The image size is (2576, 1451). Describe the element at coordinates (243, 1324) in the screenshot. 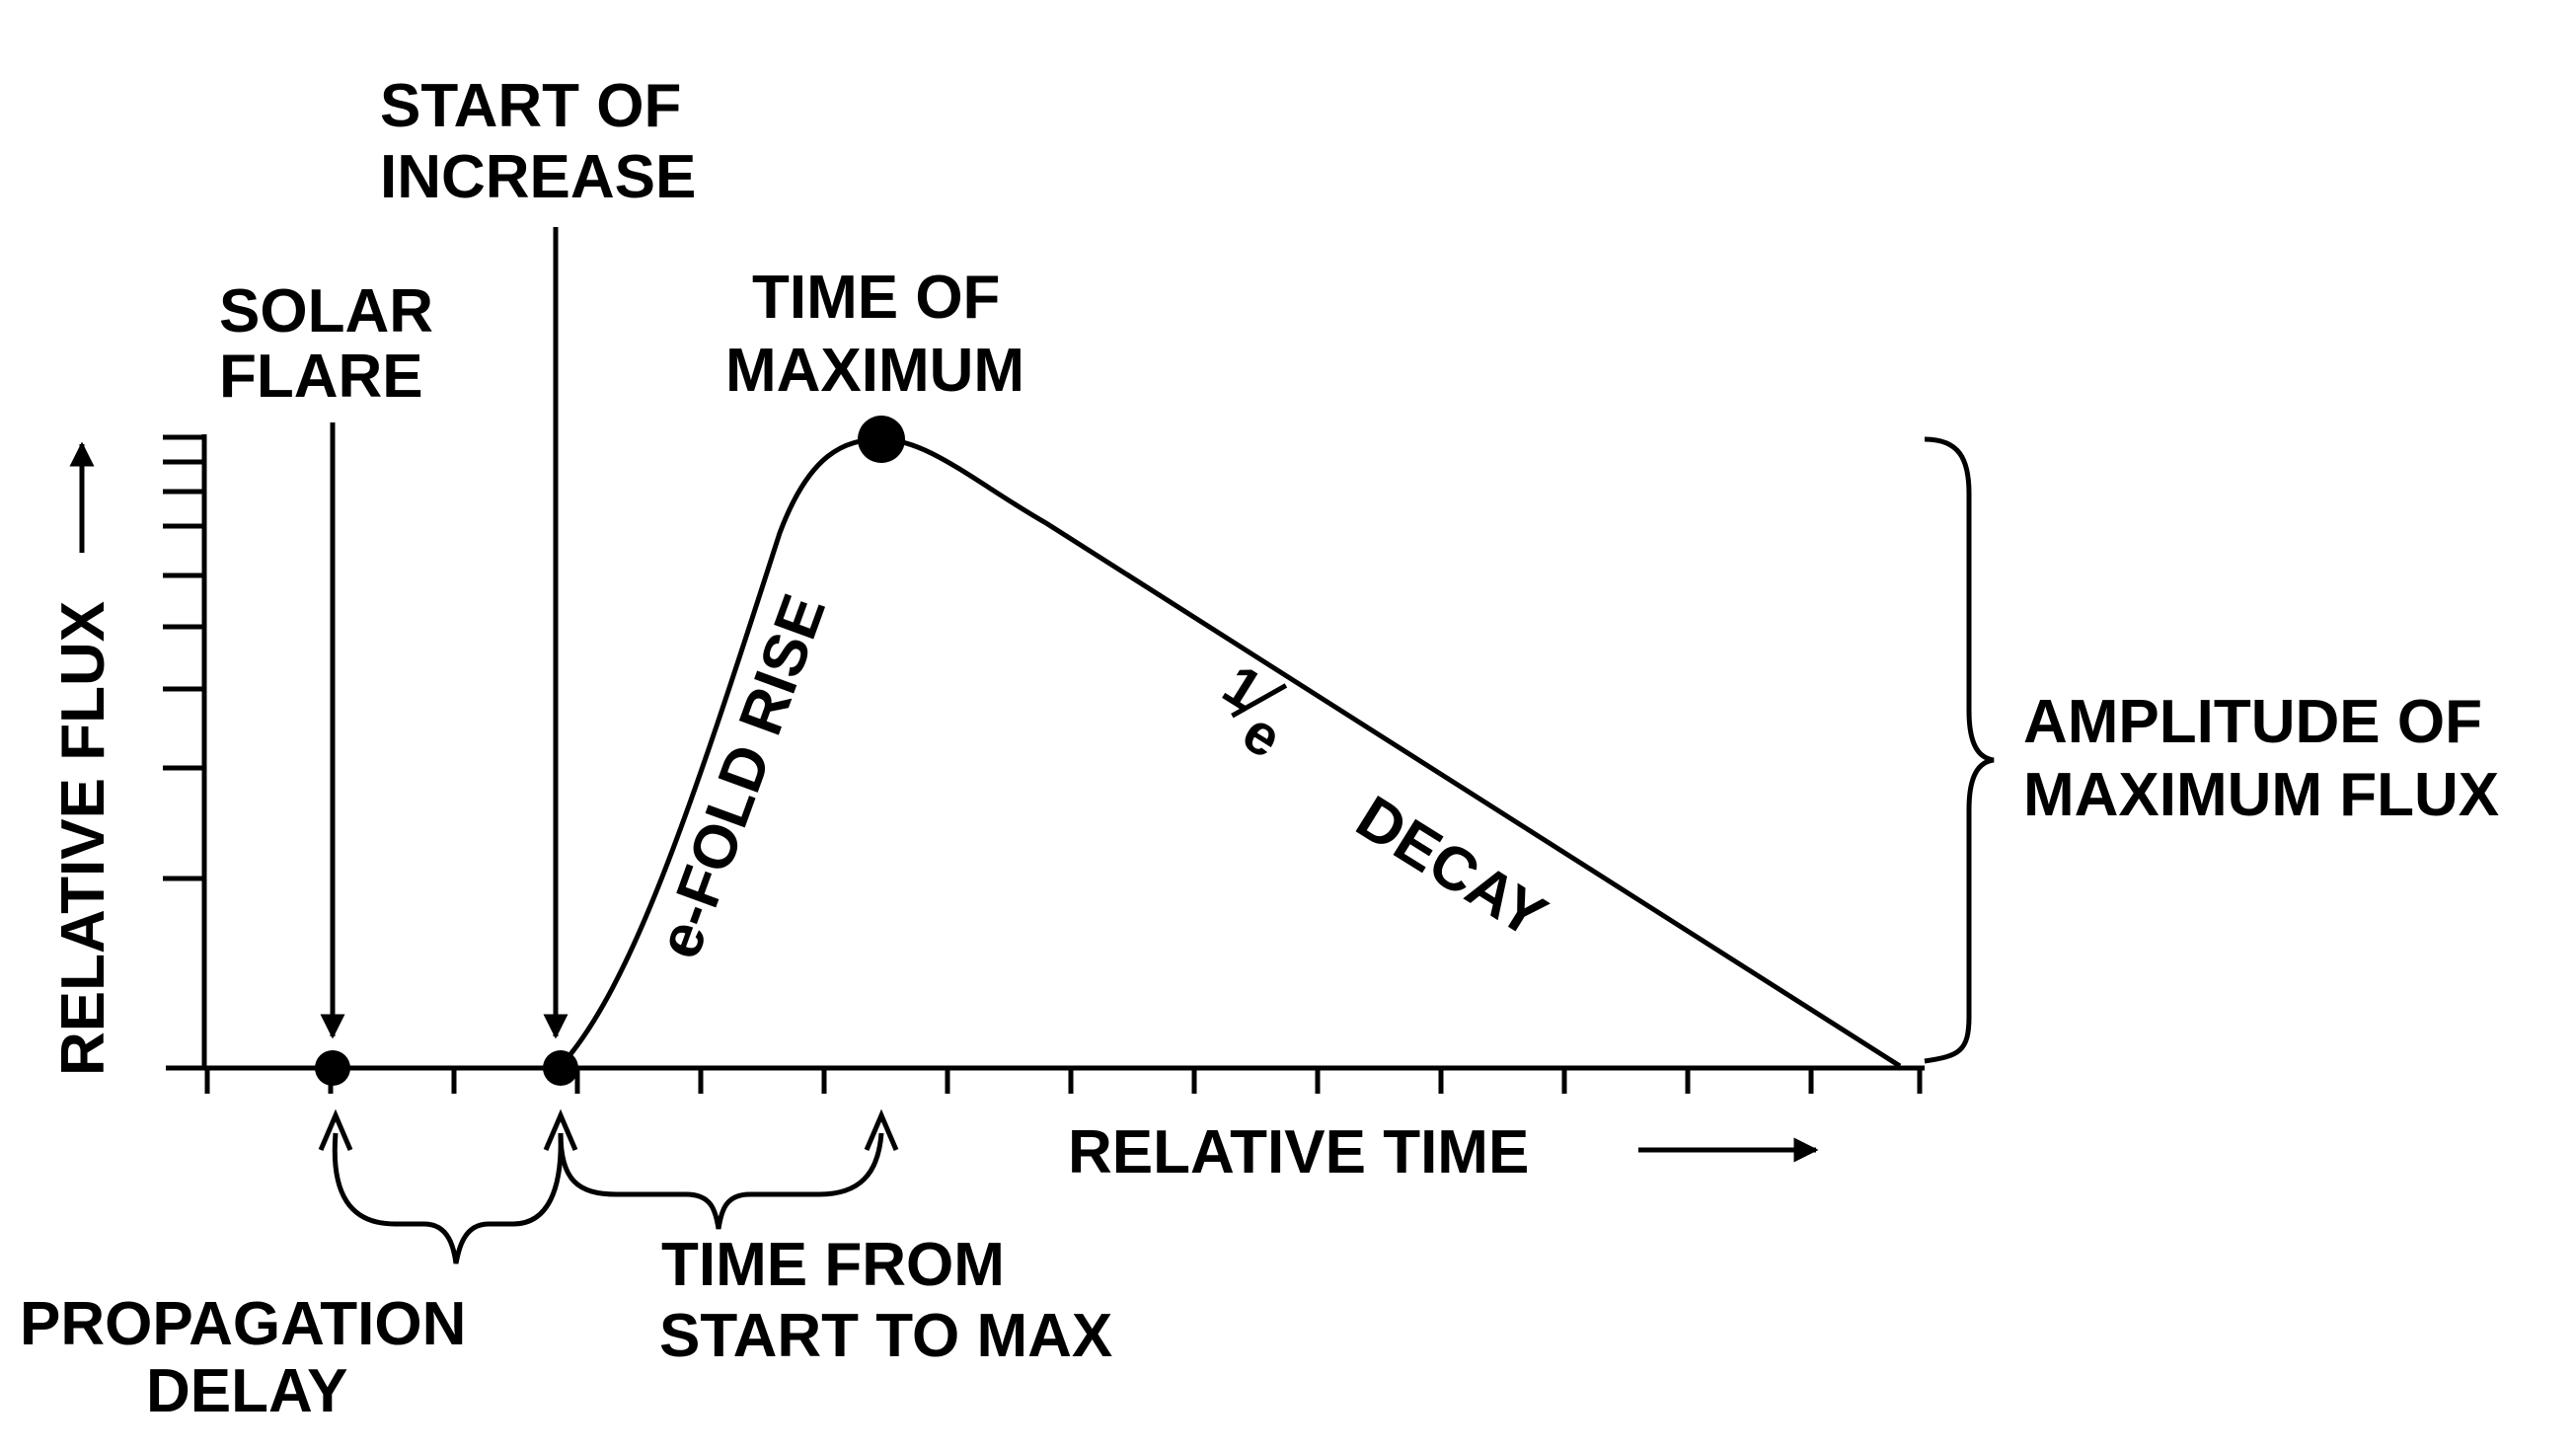

I see `propagation-delay-label-line1: PROPAGATION` at that location.